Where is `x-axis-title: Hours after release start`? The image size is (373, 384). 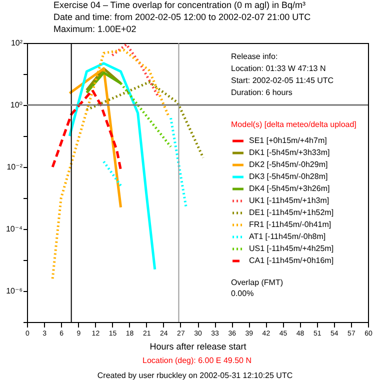 x-axis-title: Hours after release start is located at coordinates (198, 347).